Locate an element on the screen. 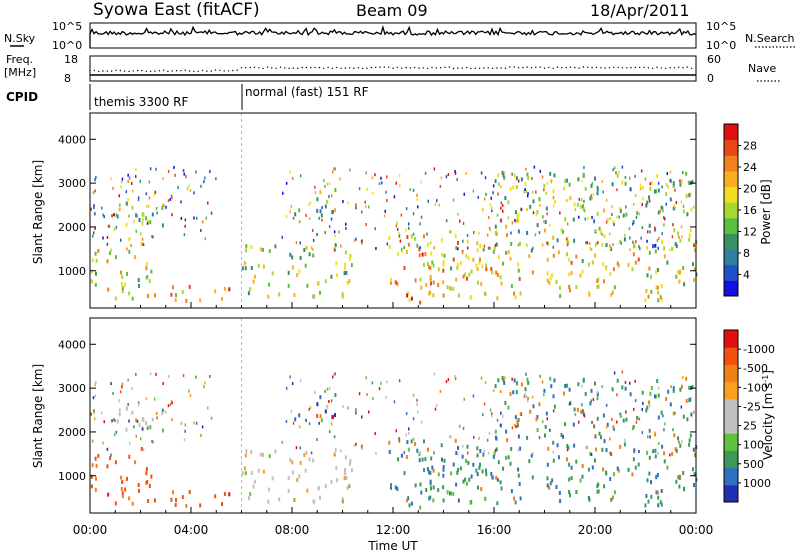 The height and width of the screenshot is (554, 800). date-title: 18/Apr/2011 is located at coordinates (640, 10).